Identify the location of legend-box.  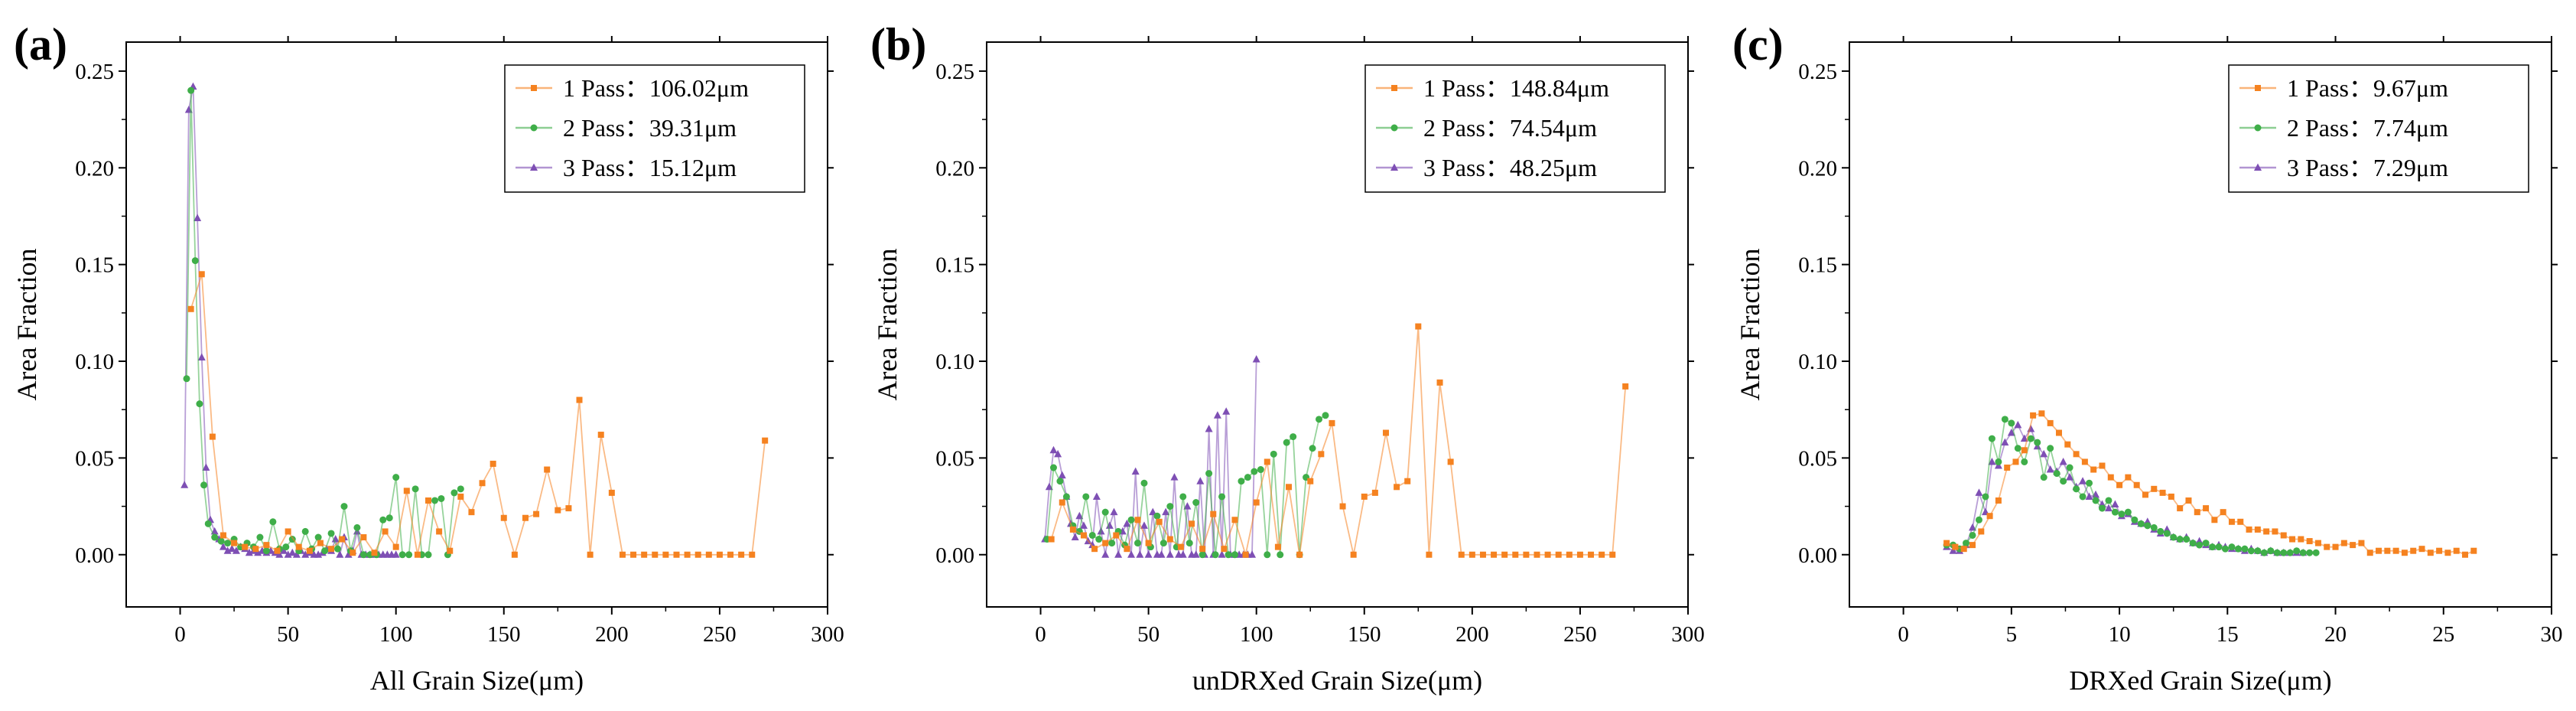
(2378, 128).